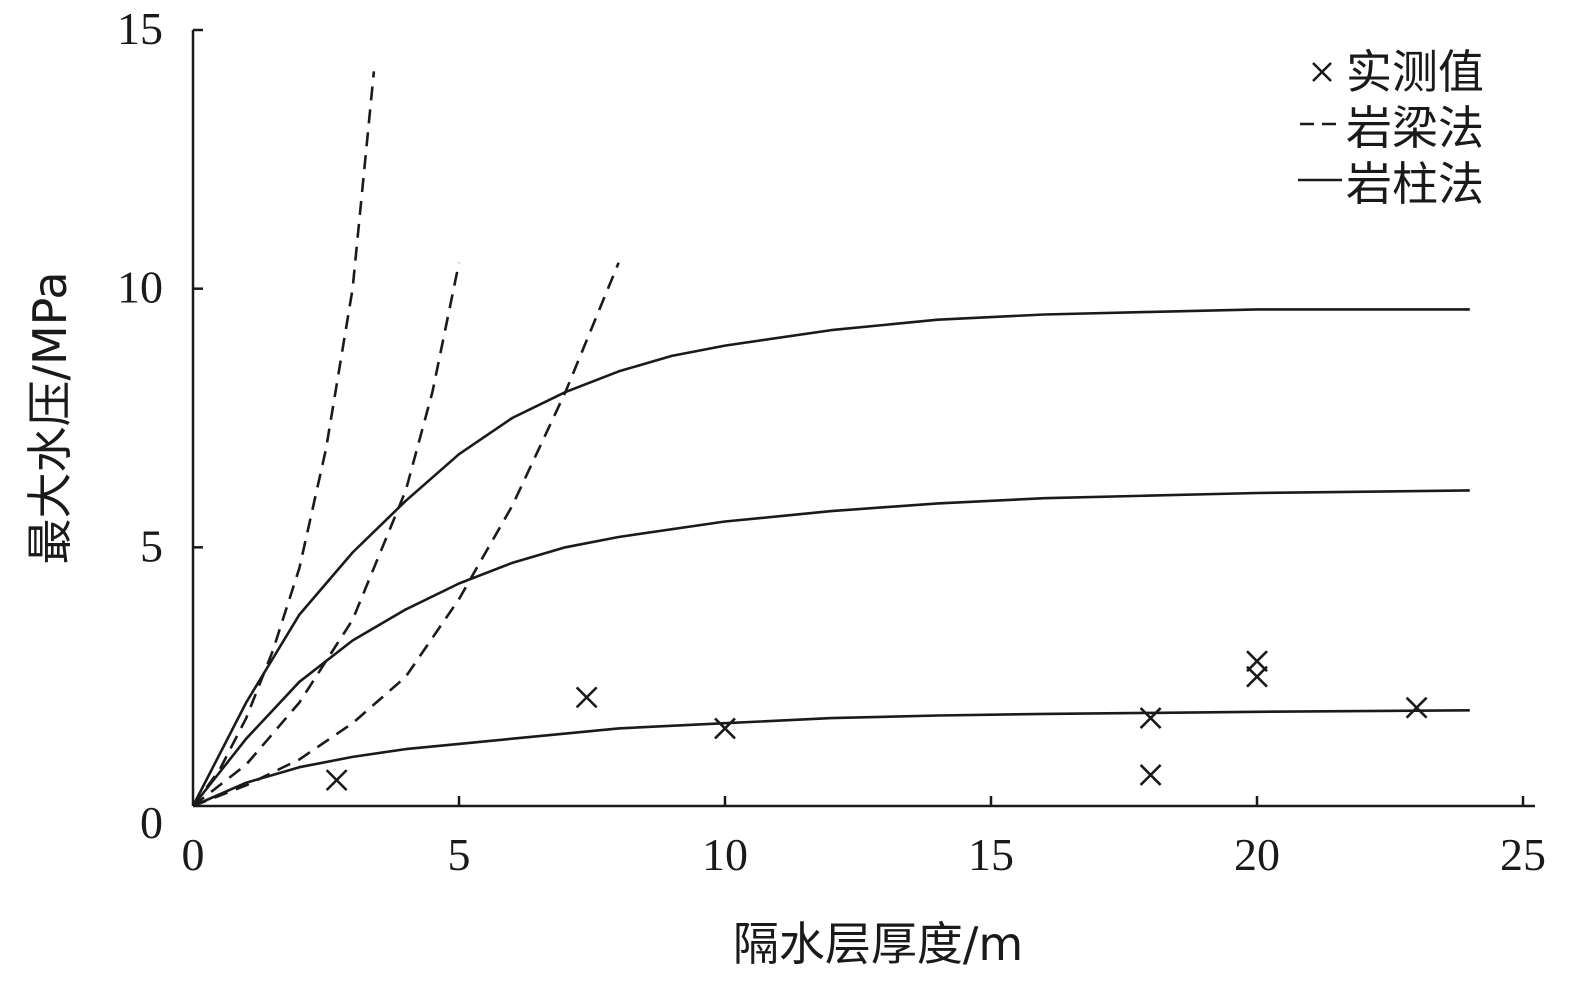 This screenshot has height=986, width=1575. What do you see at coordinates (1415, 128) in the screenshot?
I see `legend-label: 岩梁法` at bounding box center [1415, 128].